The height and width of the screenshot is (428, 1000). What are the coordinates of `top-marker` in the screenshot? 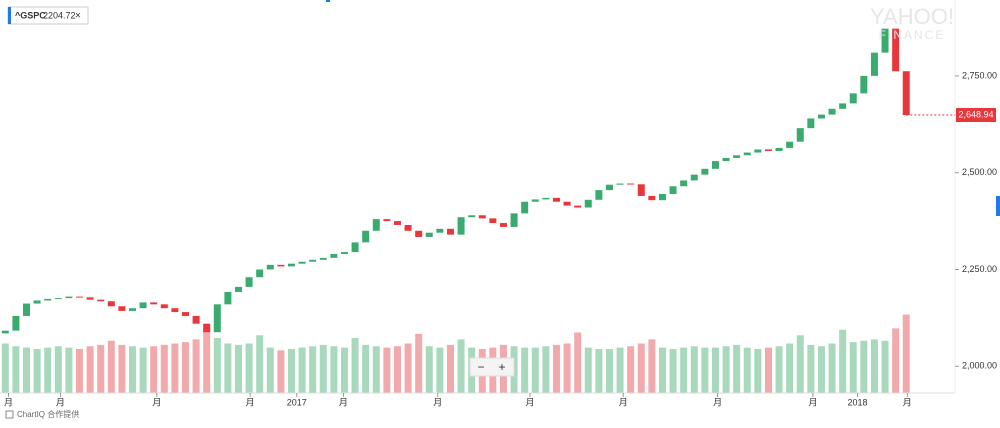 It's located at (328, 1).